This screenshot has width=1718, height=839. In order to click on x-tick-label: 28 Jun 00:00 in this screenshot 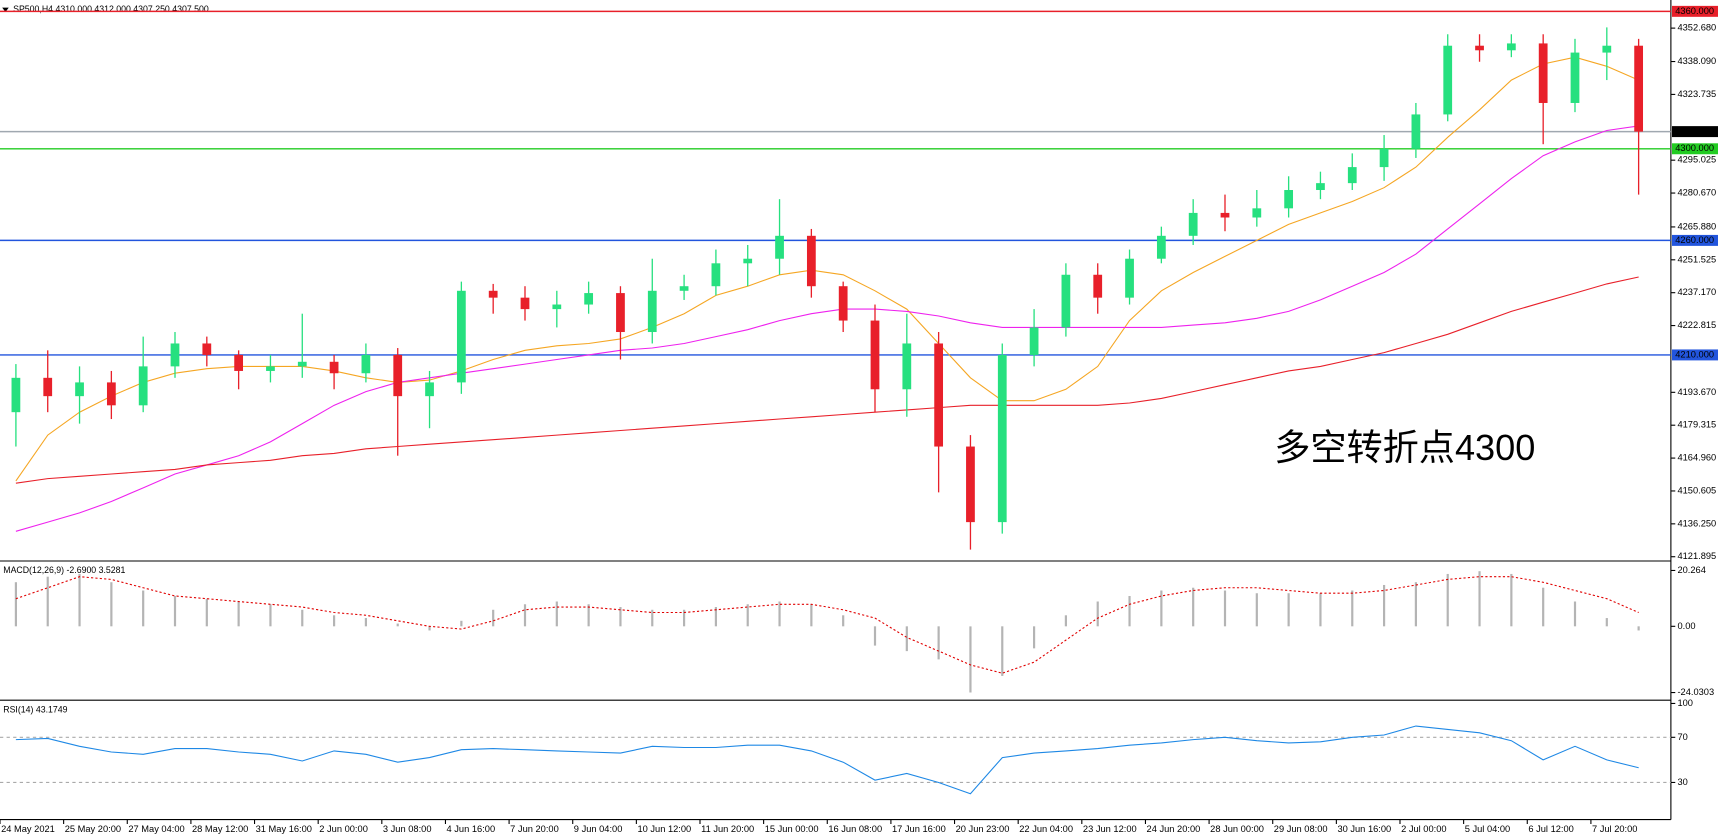, I will do `click(1237, 829)`.